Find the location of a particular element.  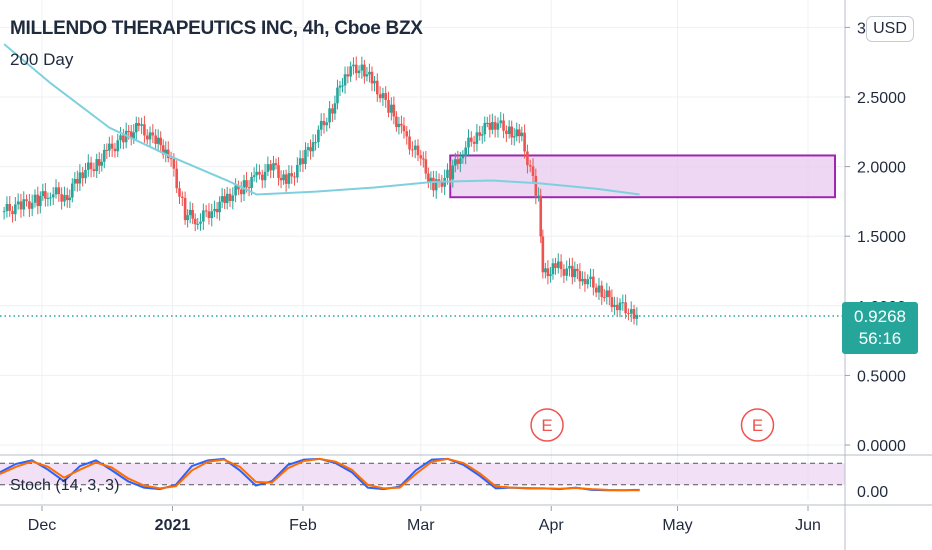

time-tick-label: Feb is located at coordinates (303, 525).